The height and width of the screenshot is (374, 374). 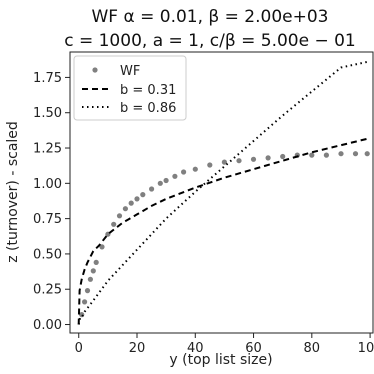 What do you see at coordinates (47, 325) in the screenshot?
I see `y-tick-label: 0.00` at bounding box center [47, 325].